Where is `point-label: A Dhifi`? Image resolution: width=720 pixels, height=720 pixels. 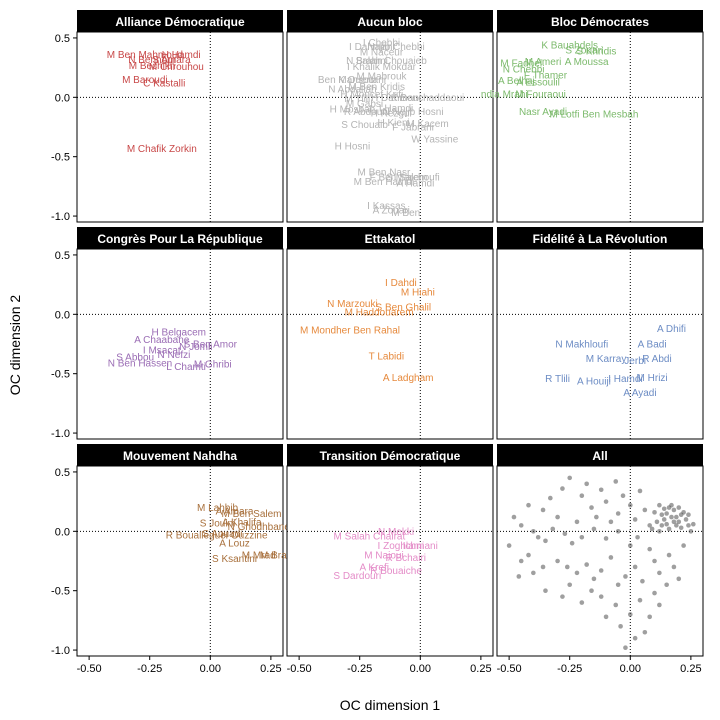
point-label: A Dhifi is located at coordinates (671, 329).